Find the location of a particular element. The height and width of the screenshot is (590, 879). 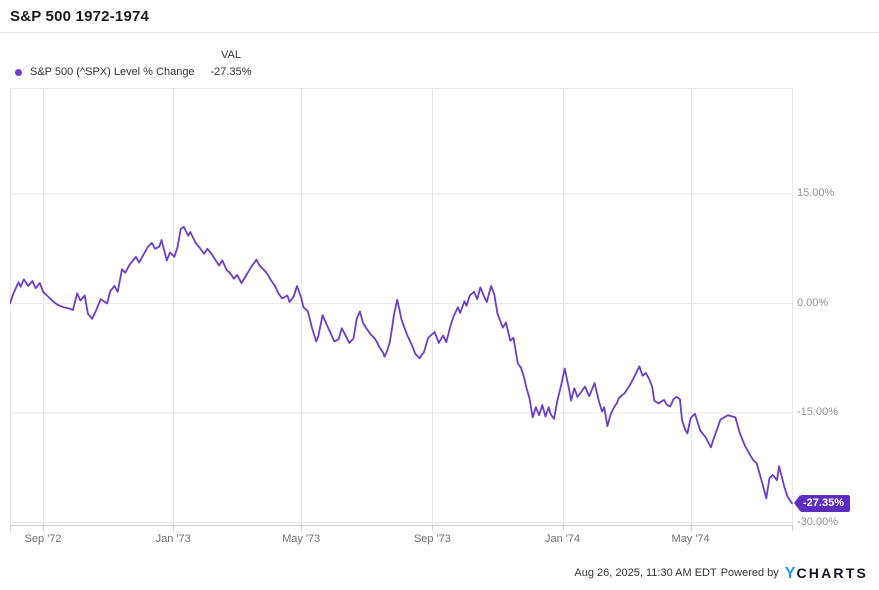

ycharts-logo: Y CHARTS is located at coordinates (826, 573).